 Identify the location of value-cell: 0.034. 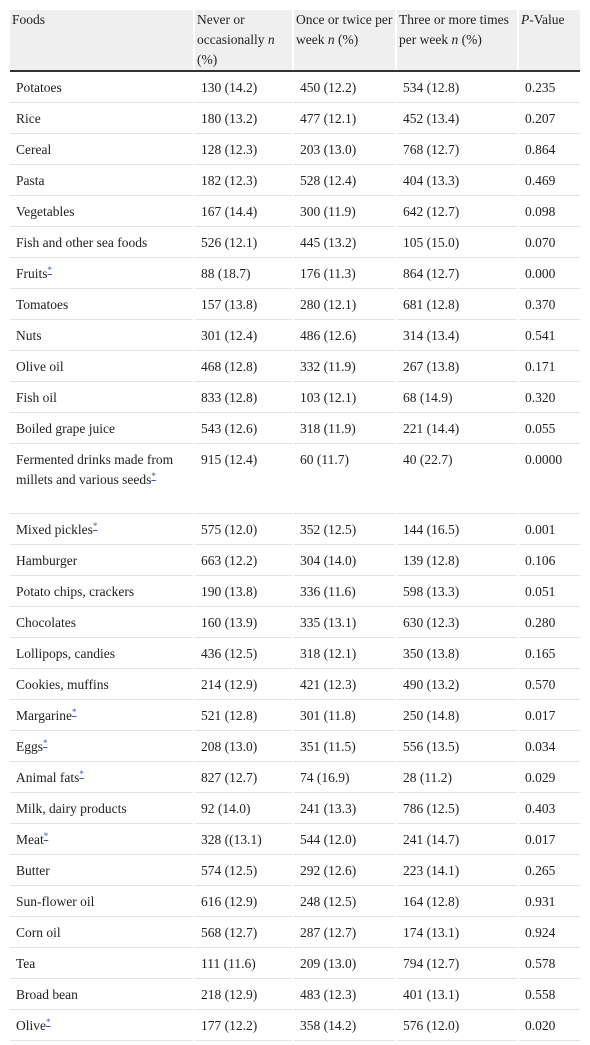
(548, 746).